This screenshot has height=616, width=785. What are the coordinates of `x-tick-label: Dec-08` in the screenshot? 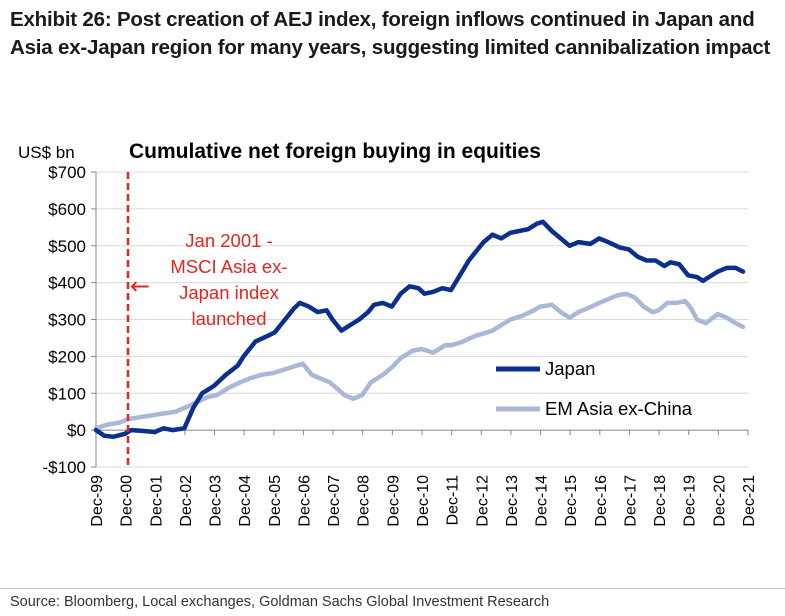 It's located at (364, 501).